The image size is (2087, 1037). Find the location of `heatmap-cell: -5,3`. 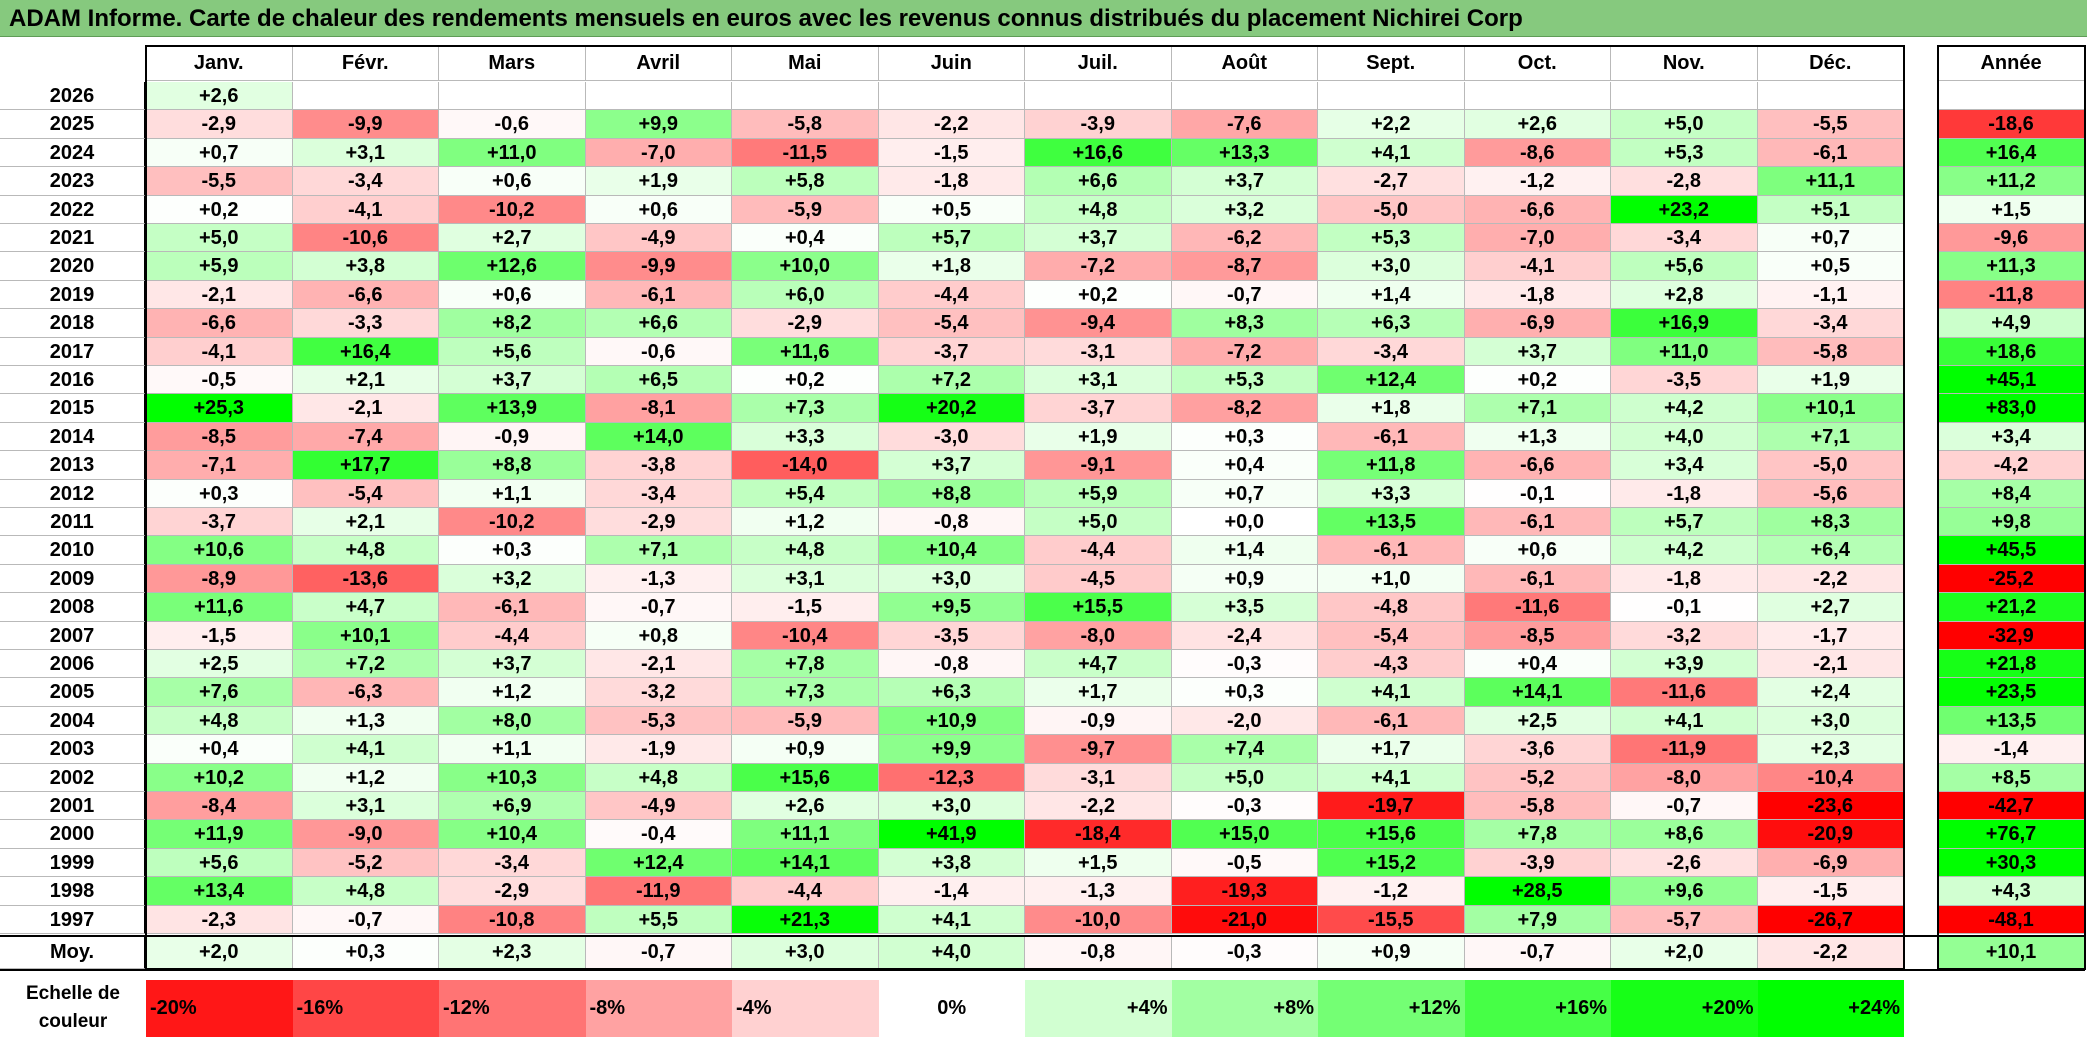

heatmap-cell: -5,3 is located at coordinates (658, 721).